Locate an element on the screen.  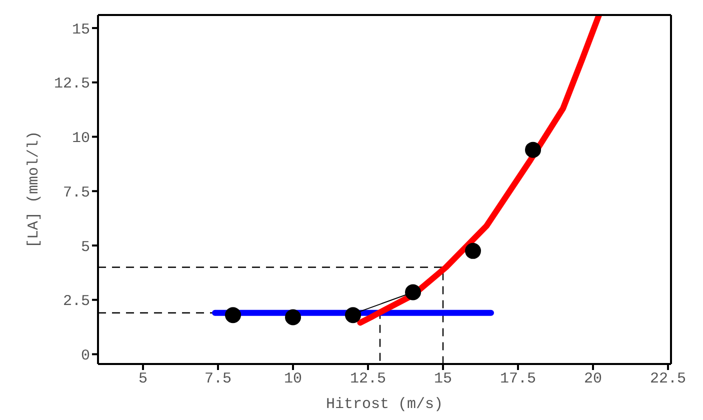
x-tick-label: 20 is located at coordinates (593, 379).